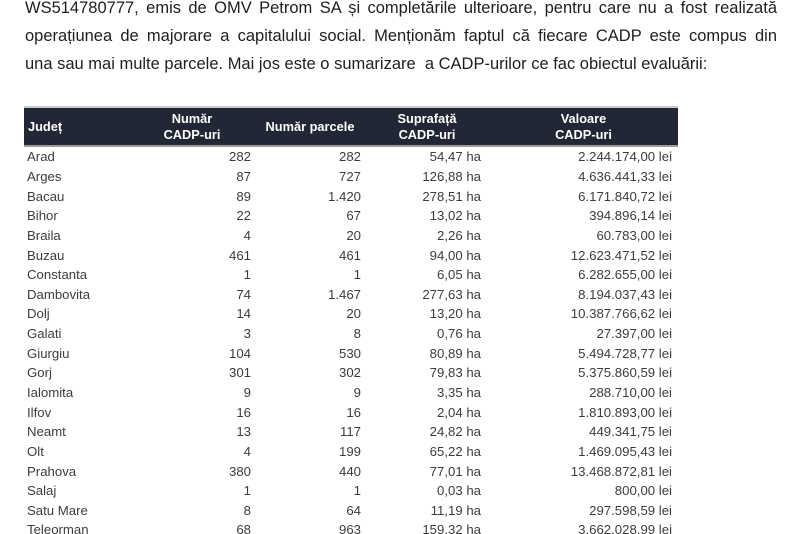 The width and height of the screenshot is (800, 534). What do you see at coordinates (39, 412) in the screenshot?
I see `table-cell: Ilfov` at bounding box center [39, 412].